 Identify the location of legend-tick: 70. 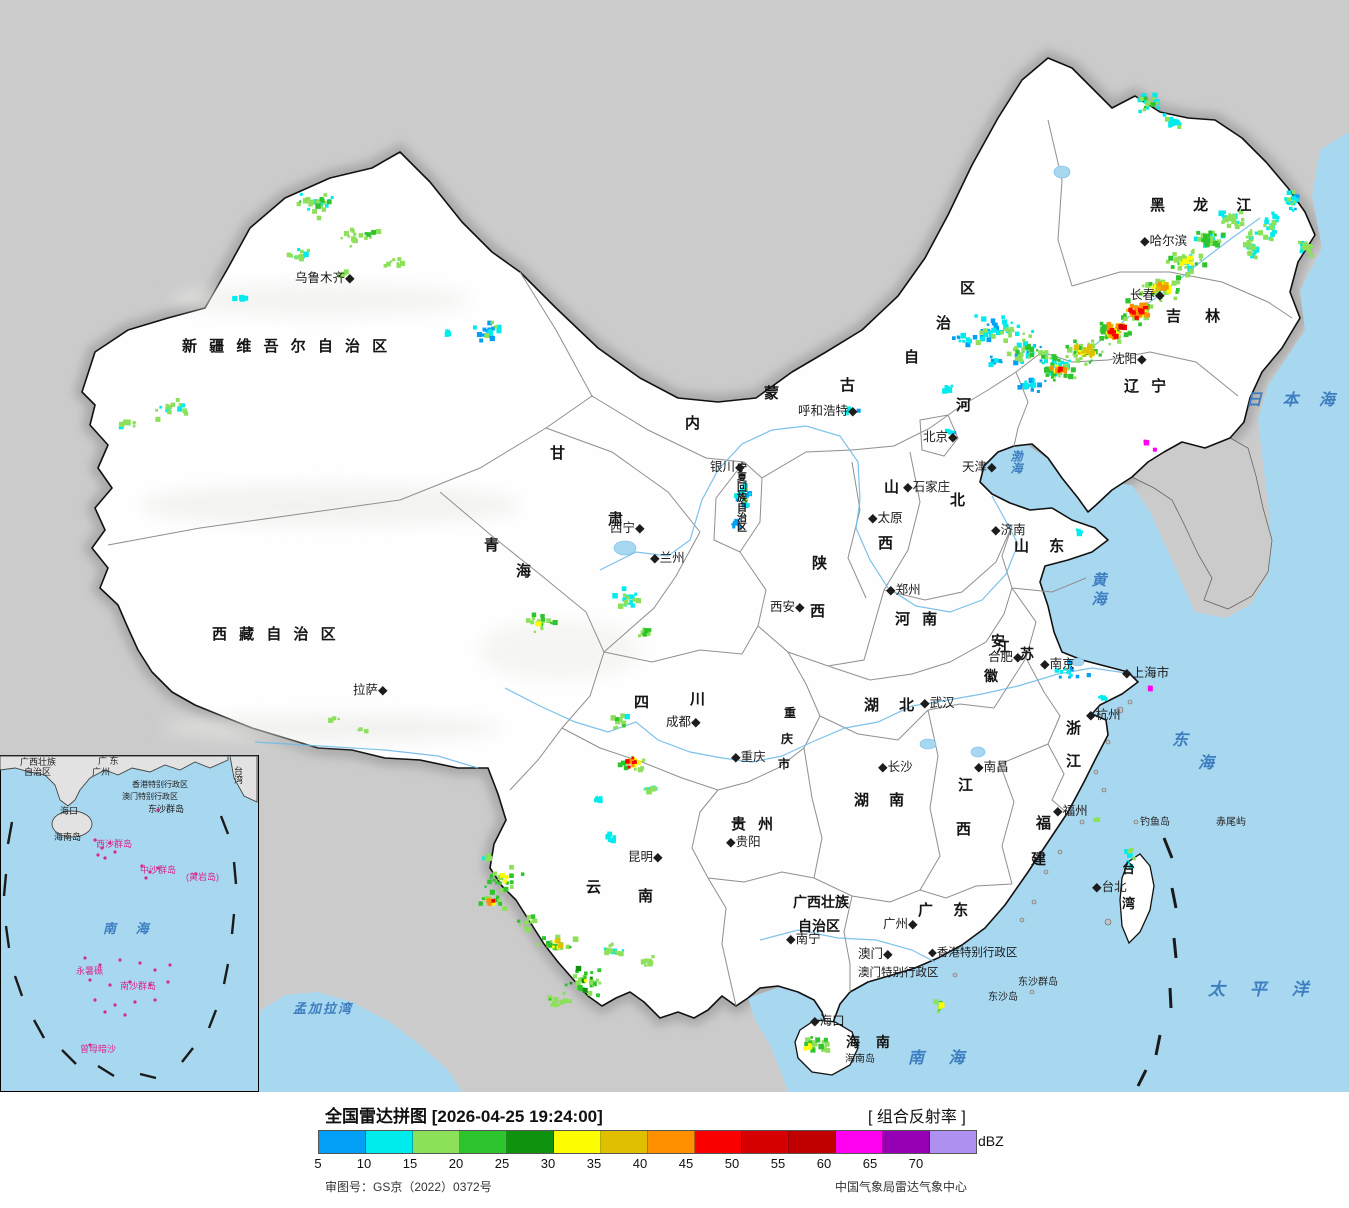
(916, 1163).